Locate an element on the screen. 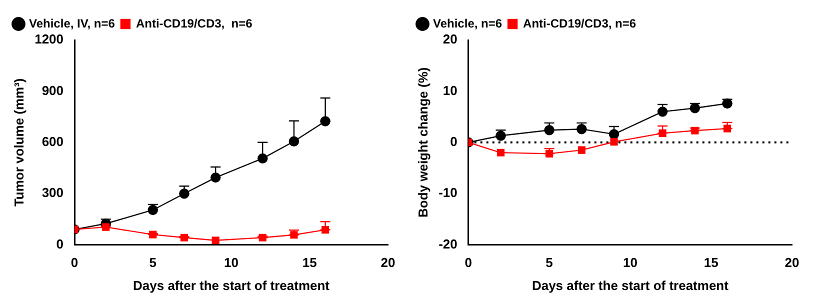  legend-label: Vehicle, n=6 is located at coordinates (467, 23).